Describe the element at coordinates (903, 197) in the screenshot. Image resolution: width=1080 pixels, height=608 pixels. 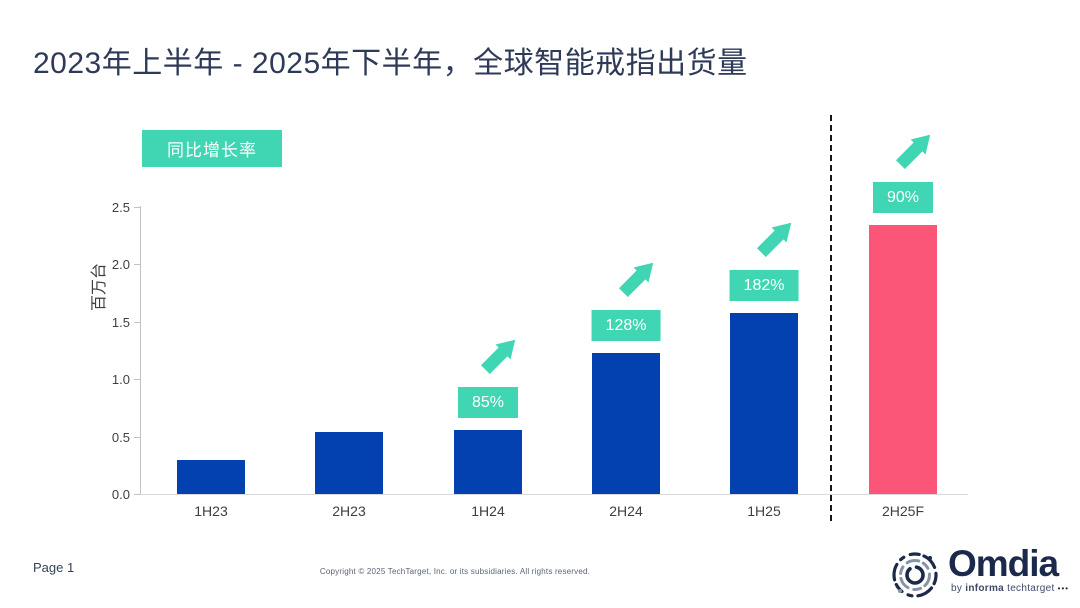
I see `growth-label-2h25f: 90%` at that location.